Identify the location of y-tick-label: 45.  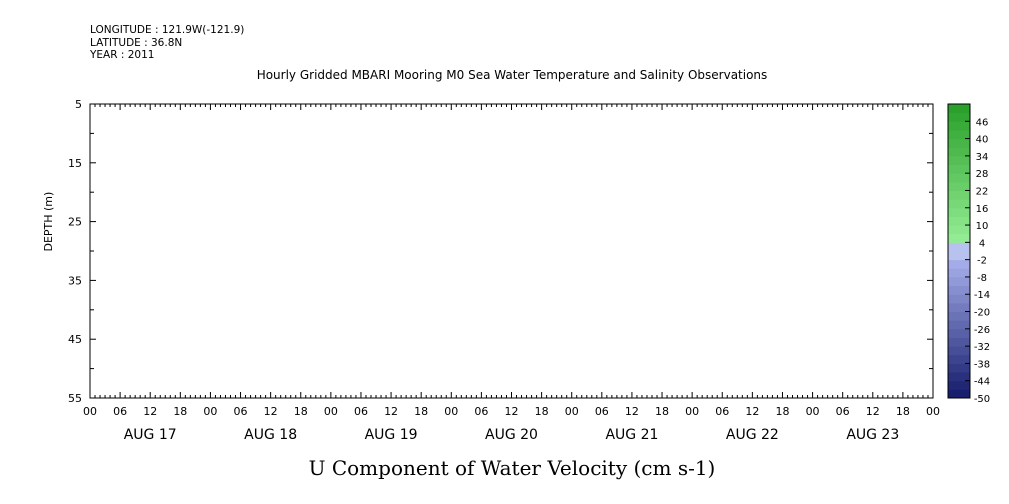
(75, 339).